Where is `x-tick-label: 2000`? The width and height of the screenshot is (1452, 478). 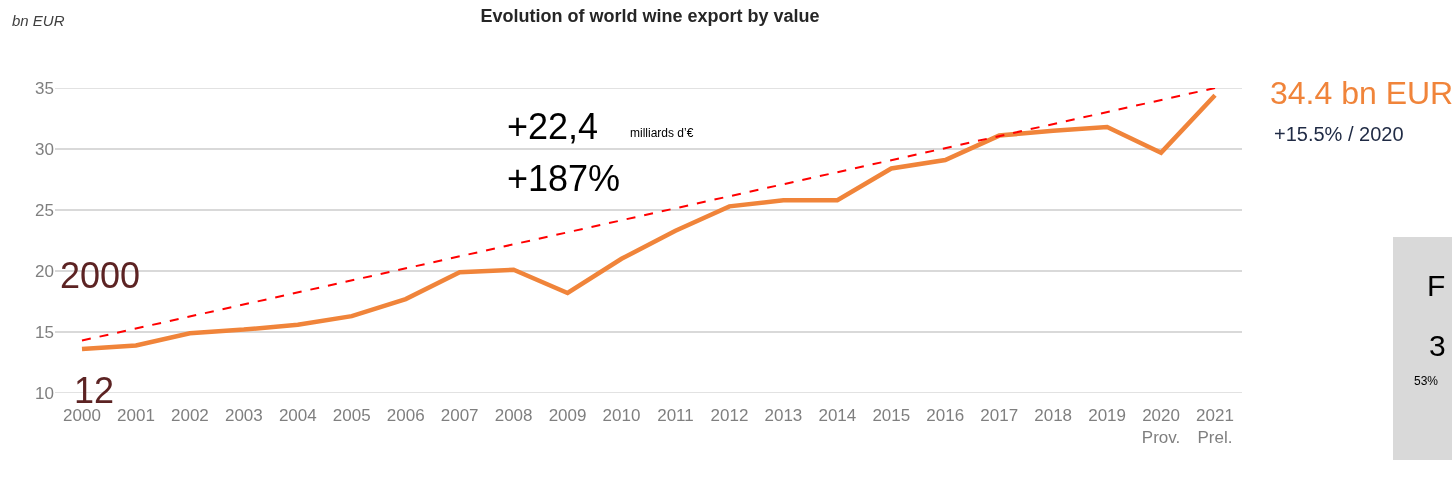 x-tick-label: 2000 is located at coordinates (82, 415).